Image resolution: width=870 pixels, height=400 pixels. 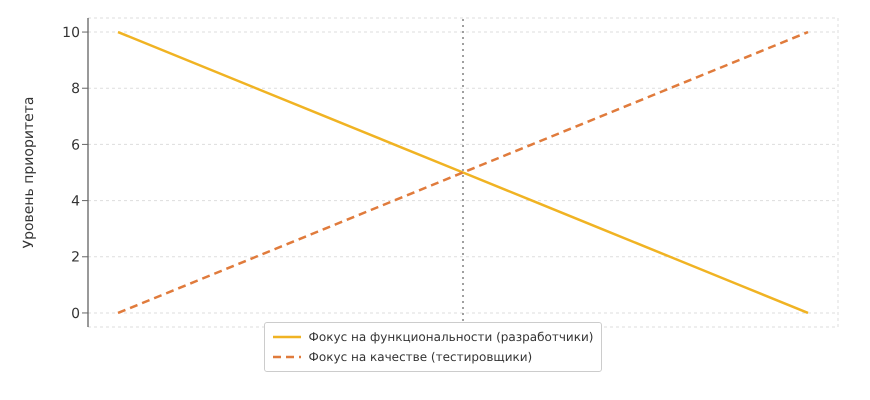 What do you see at coordinates (75, 145) in the screenshot?
I see `y-tick-label: 6` at bounding box center [75, 145].